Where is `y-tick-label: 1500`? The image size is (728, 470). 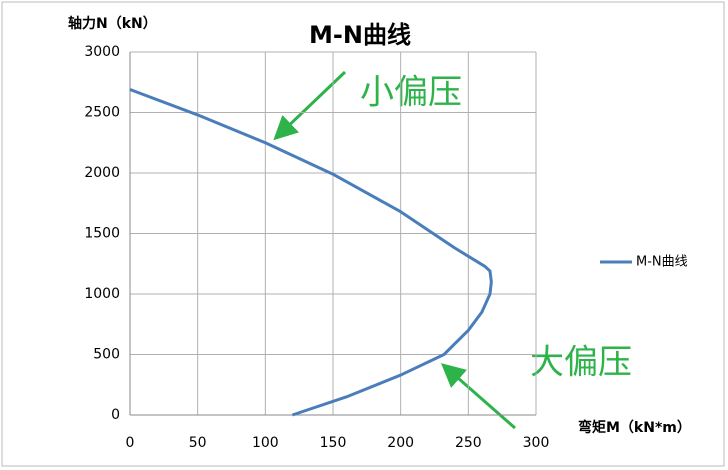
y-tick-label: 1500 is located at coordinates (102, 234).